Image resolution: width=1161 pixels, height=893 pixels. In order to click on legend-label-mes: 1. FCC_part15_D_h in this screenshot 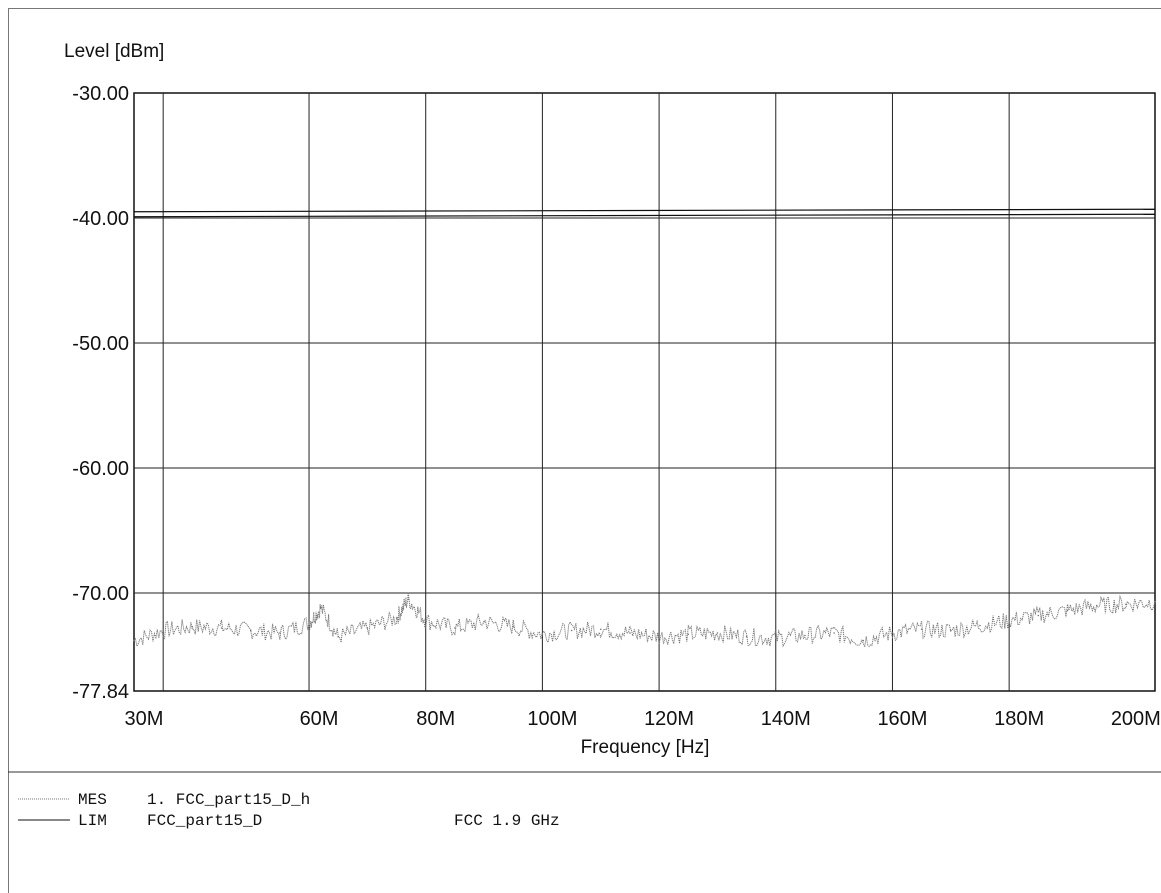, I will do `click(228, 800)`.